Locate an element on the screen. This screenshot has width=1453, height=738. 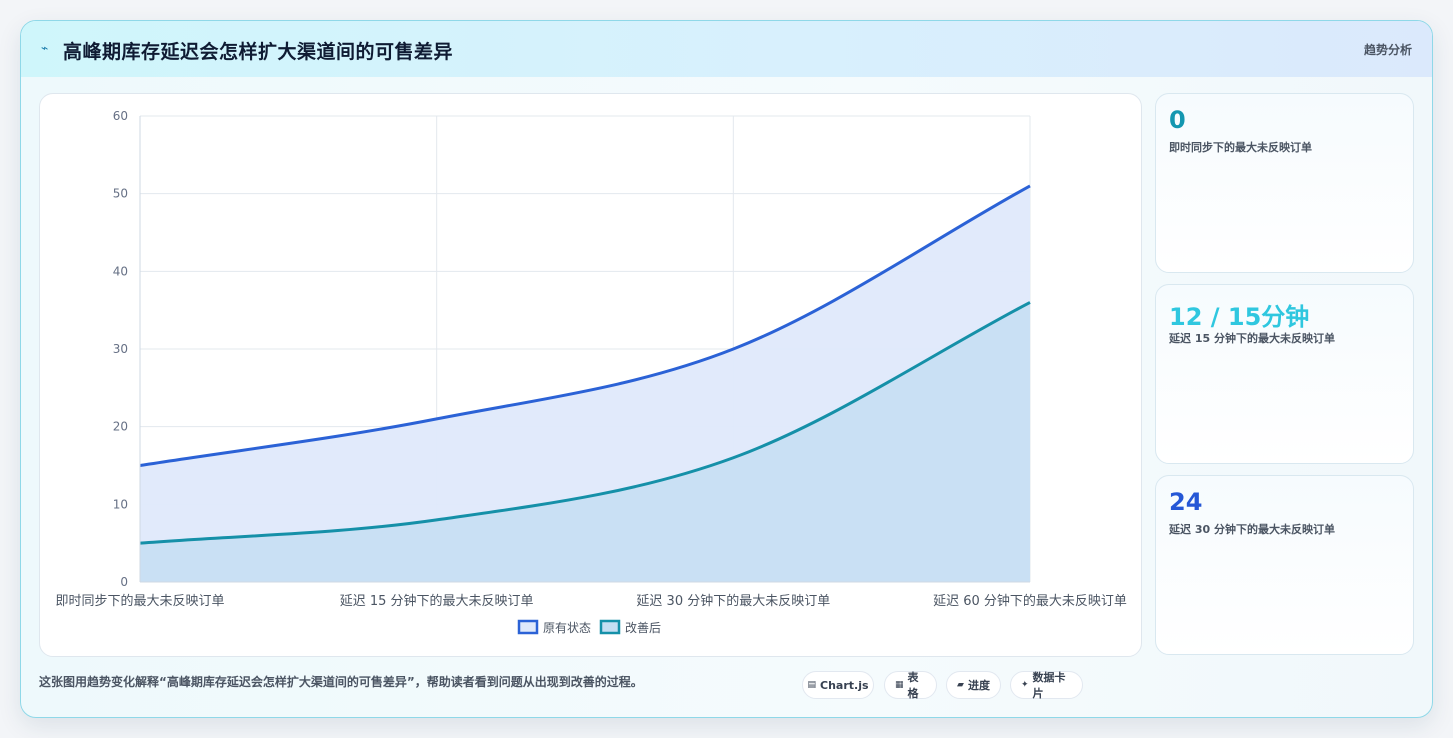
chartjs-pill: ▤ Chart.js is located at coordinates (838, 685).